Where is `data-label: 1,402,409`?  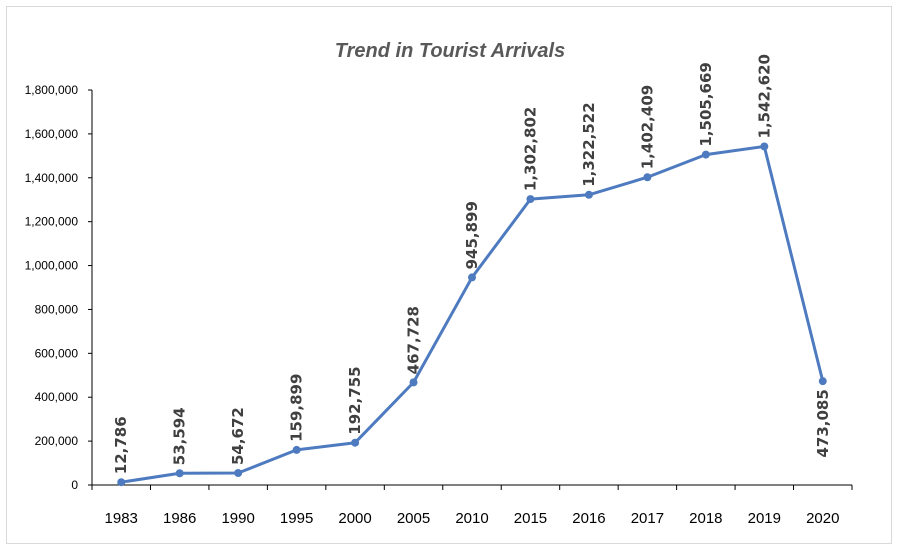
data-label: 1,402,409 is located at coordinates (647, 127).